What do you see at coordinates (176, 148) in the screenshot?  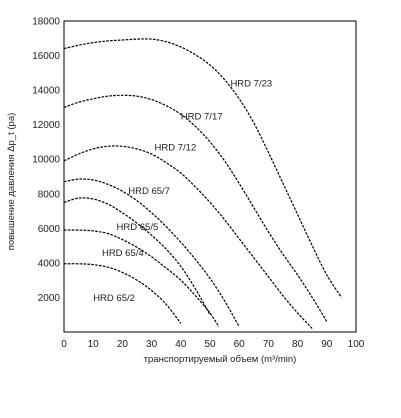 I see `series-label: HRD 7/12` at bounding box center [176, 148].